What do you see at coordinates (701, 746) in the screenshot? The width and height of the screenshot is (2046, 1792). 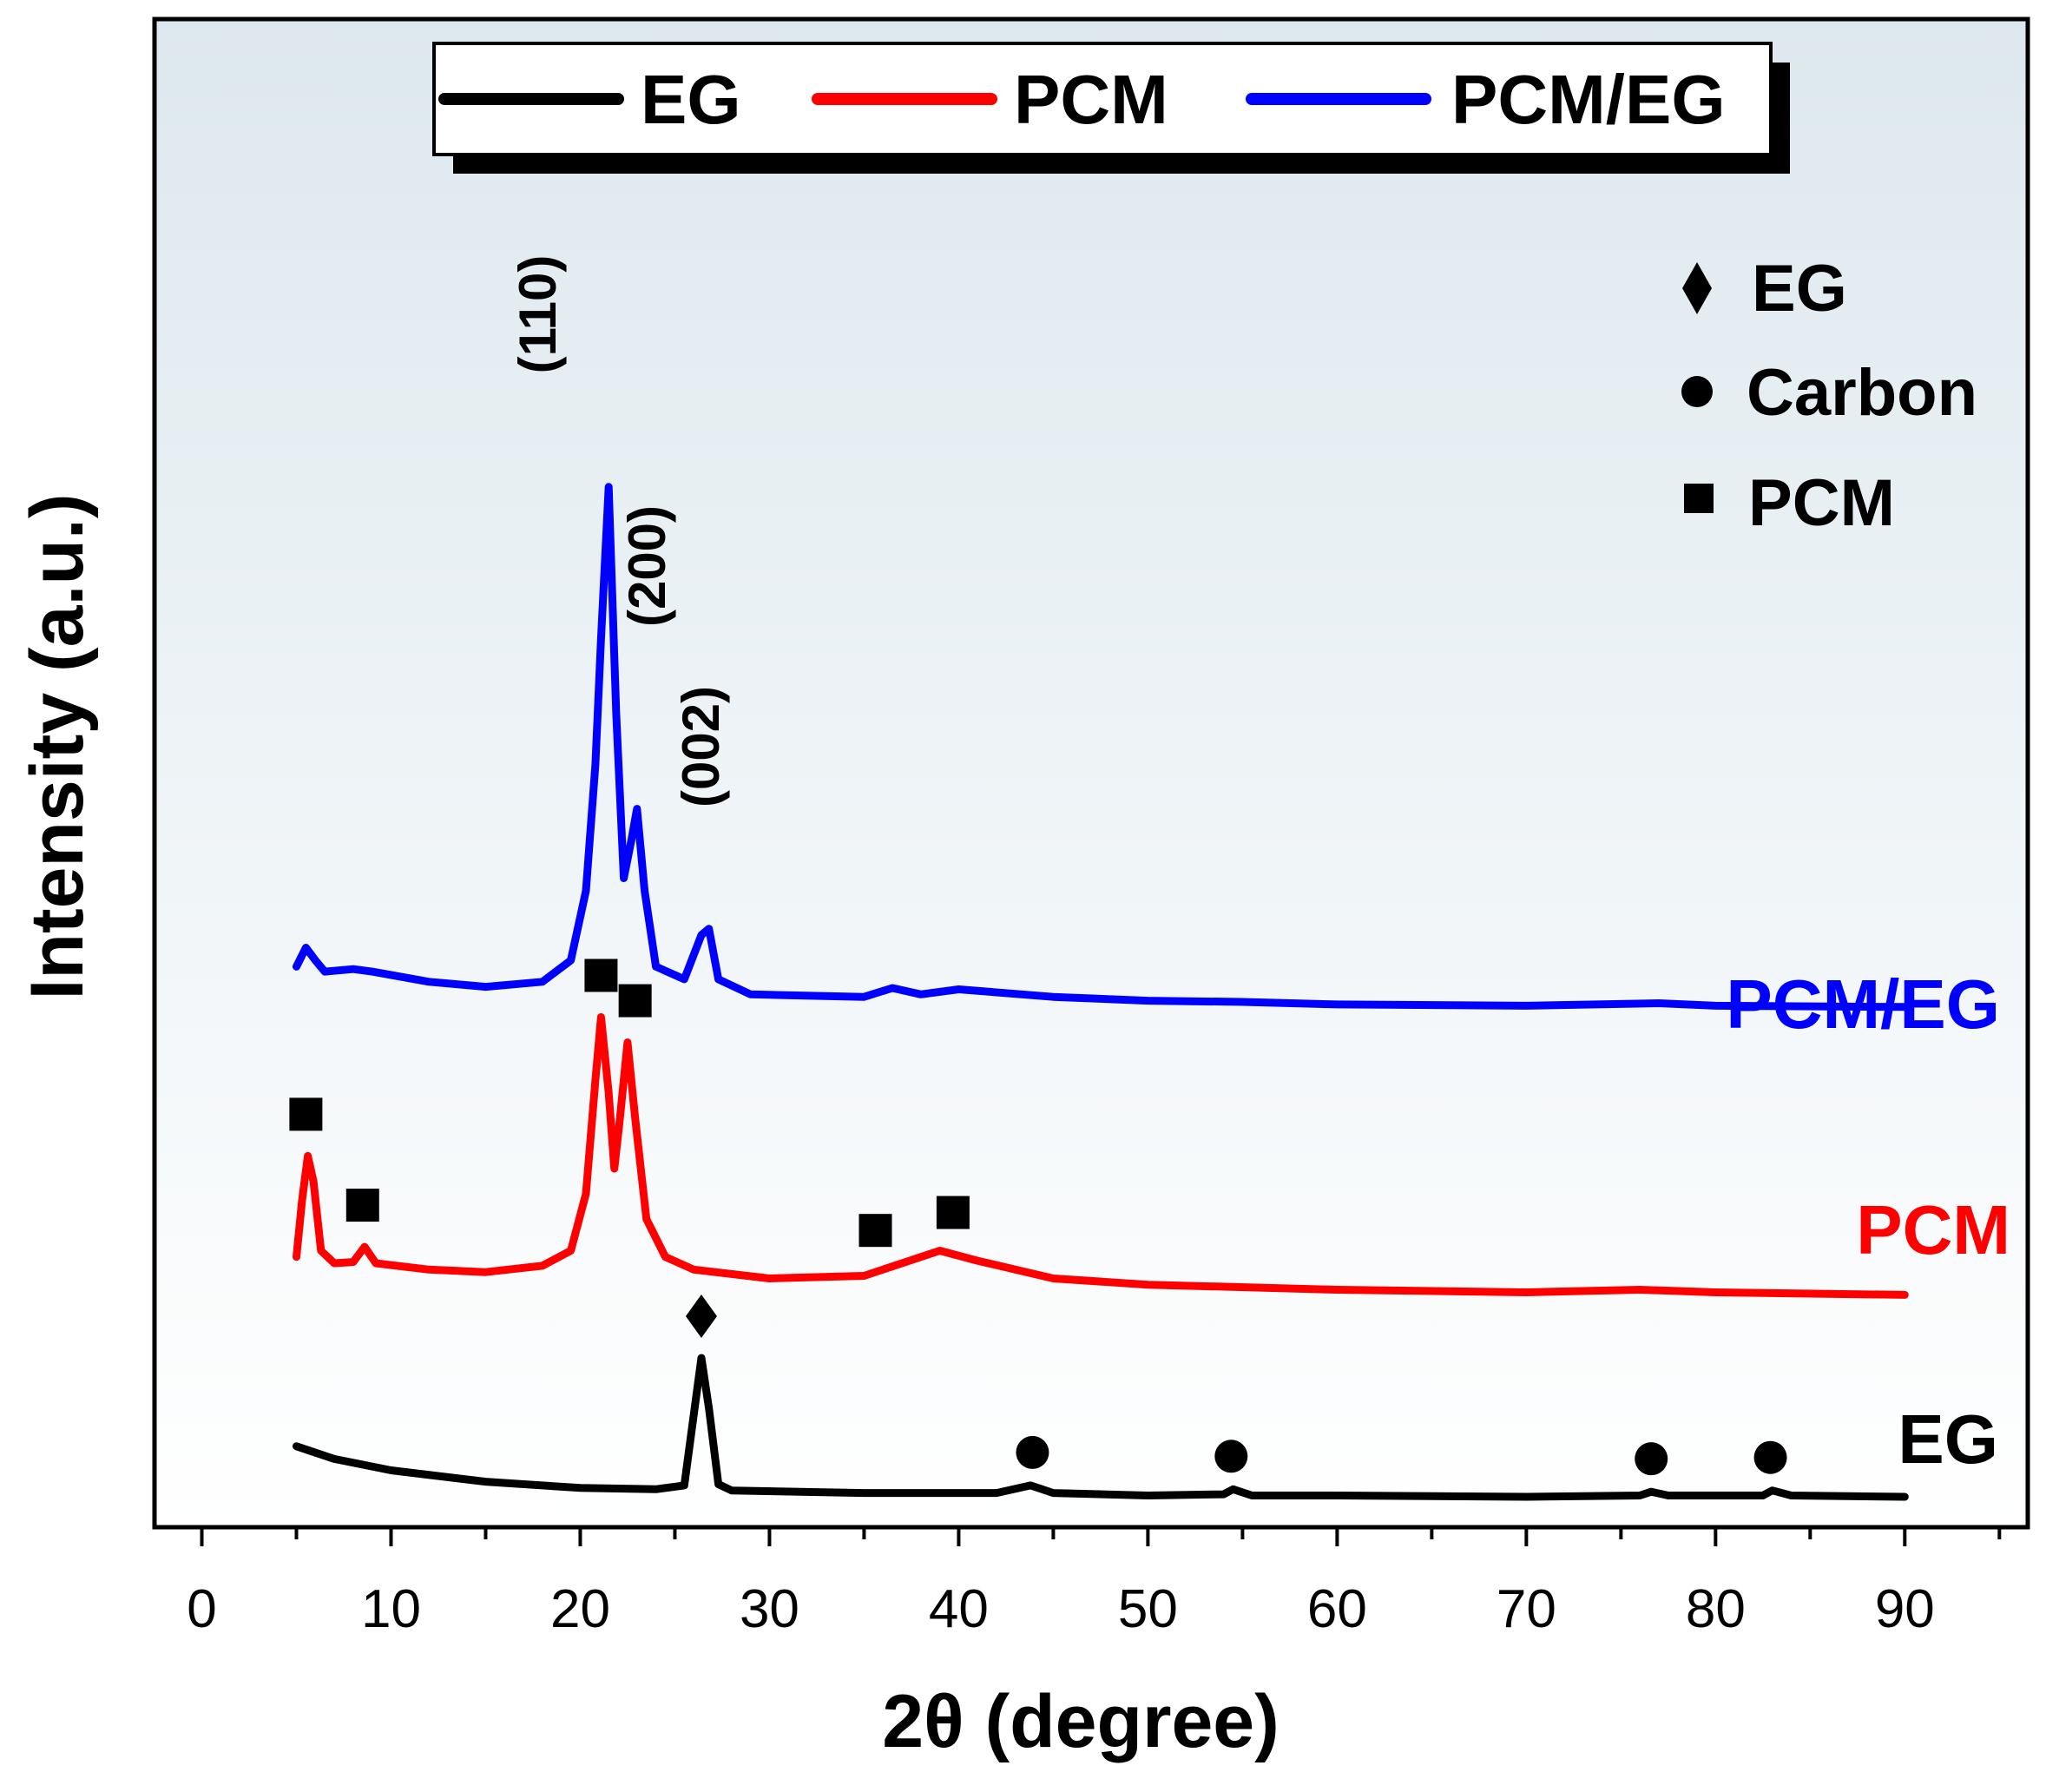 I see `peak-label-002: (002)` at bounding box center [701, 746].